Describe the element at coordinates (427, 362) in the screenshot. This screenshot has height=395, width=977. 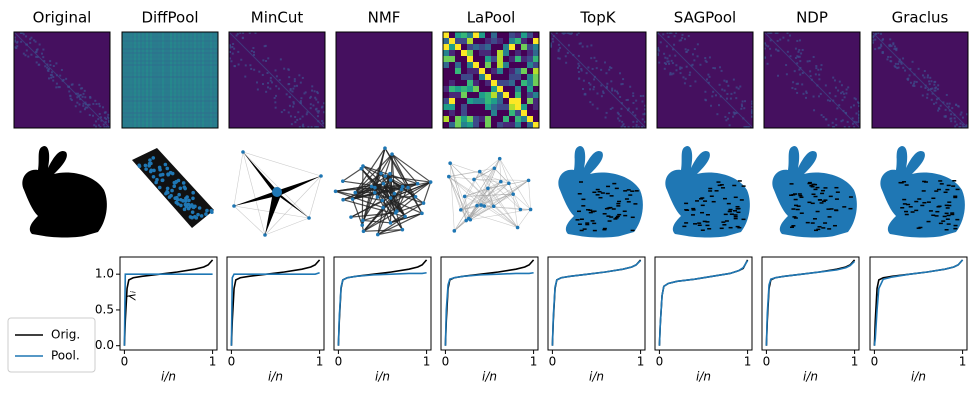
I see `x-tick-label: 1` at that location.